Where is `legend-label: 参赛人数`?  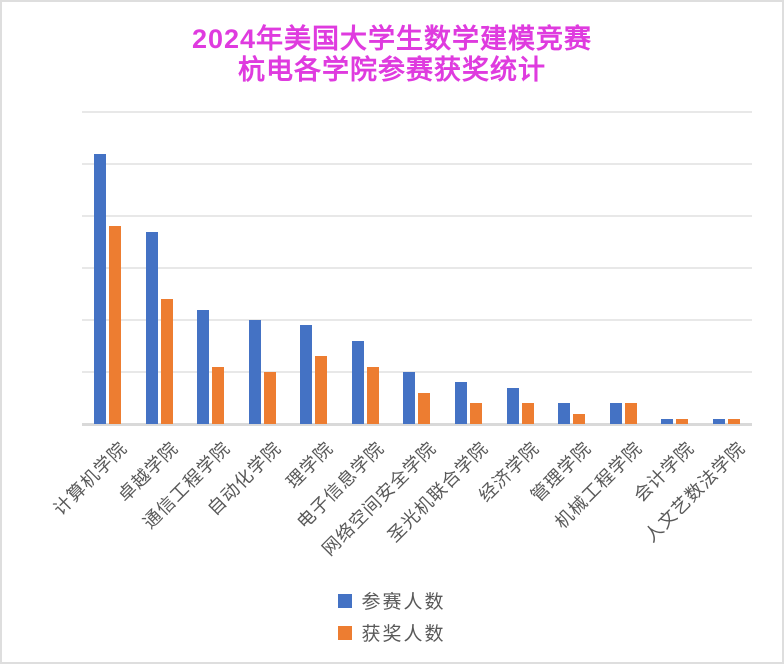 legend-label: 参赛人数 is located at coordinates (403, 602).